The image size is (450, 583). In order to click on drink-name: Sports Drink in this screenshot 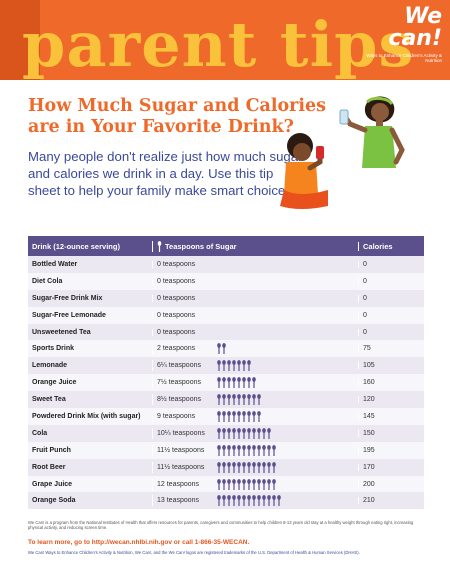, I will do `click(53, 349)`.